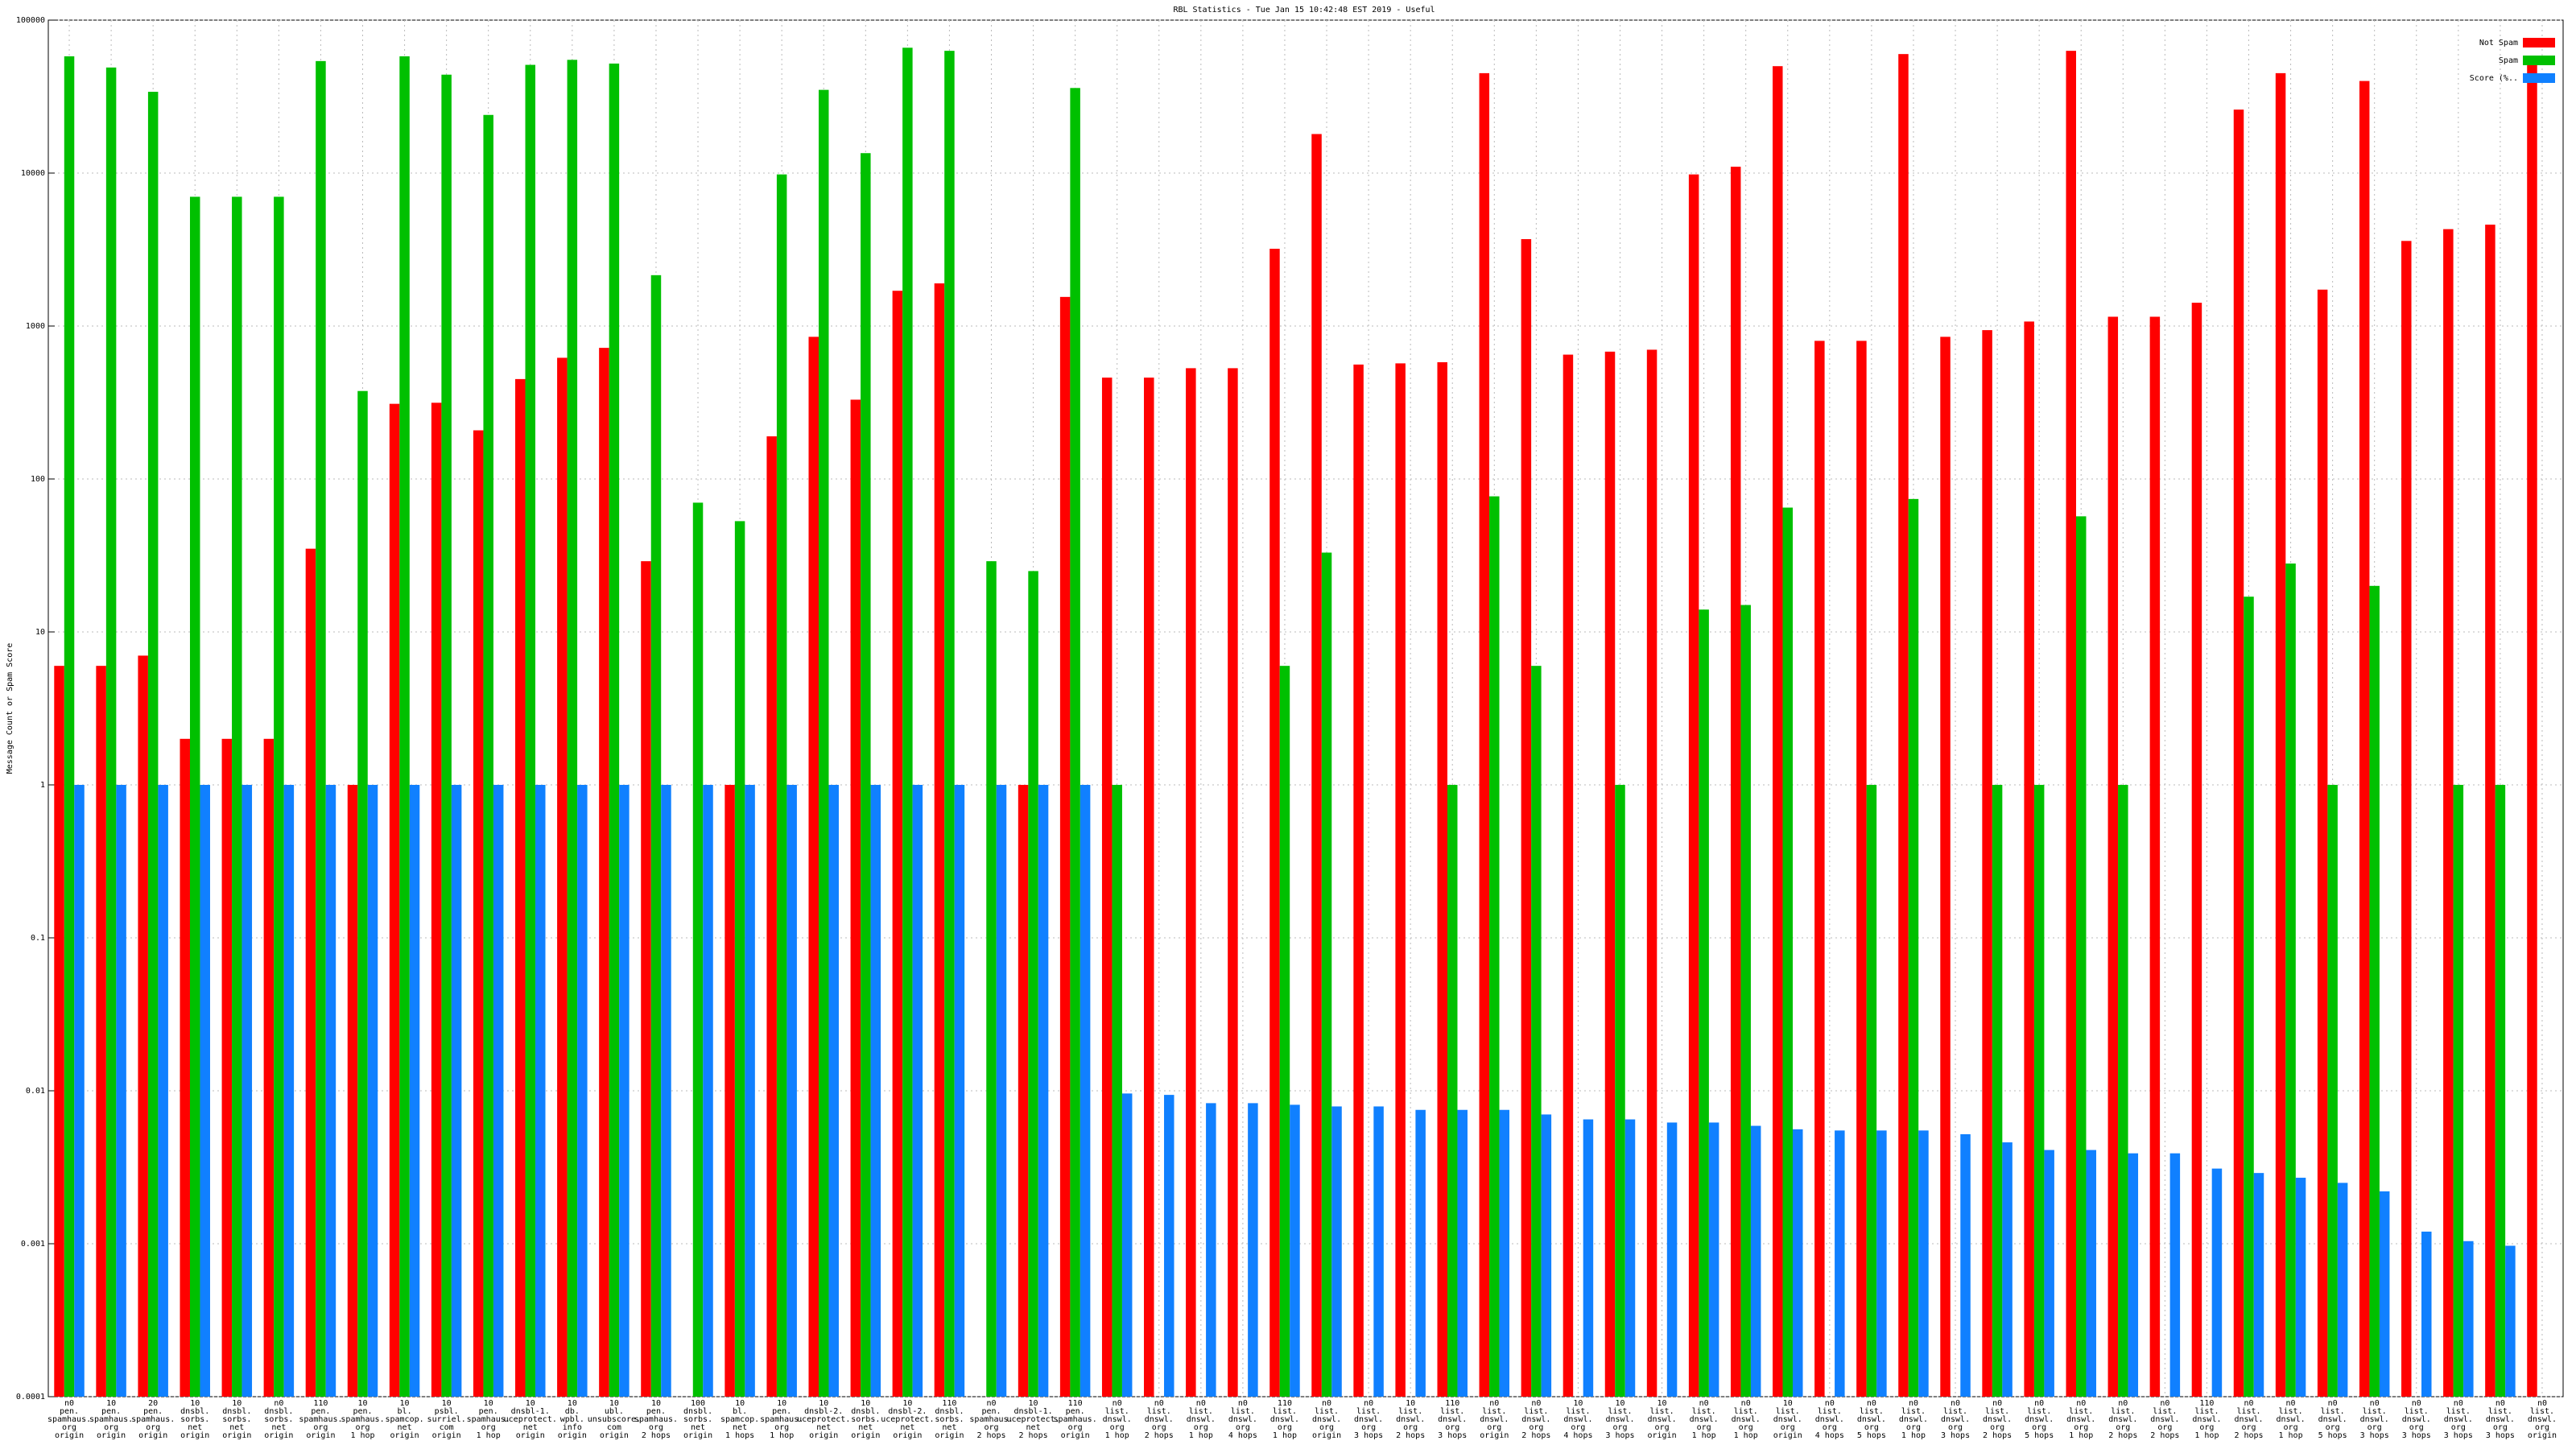 This screenshot has height=1449, width=2576. What do you see at coordinates (1284, 1419) in the screenshot?
I see `x-tick-label: 110 list. dnswl. org 1 hop` at bounding box center [1284, 1419].